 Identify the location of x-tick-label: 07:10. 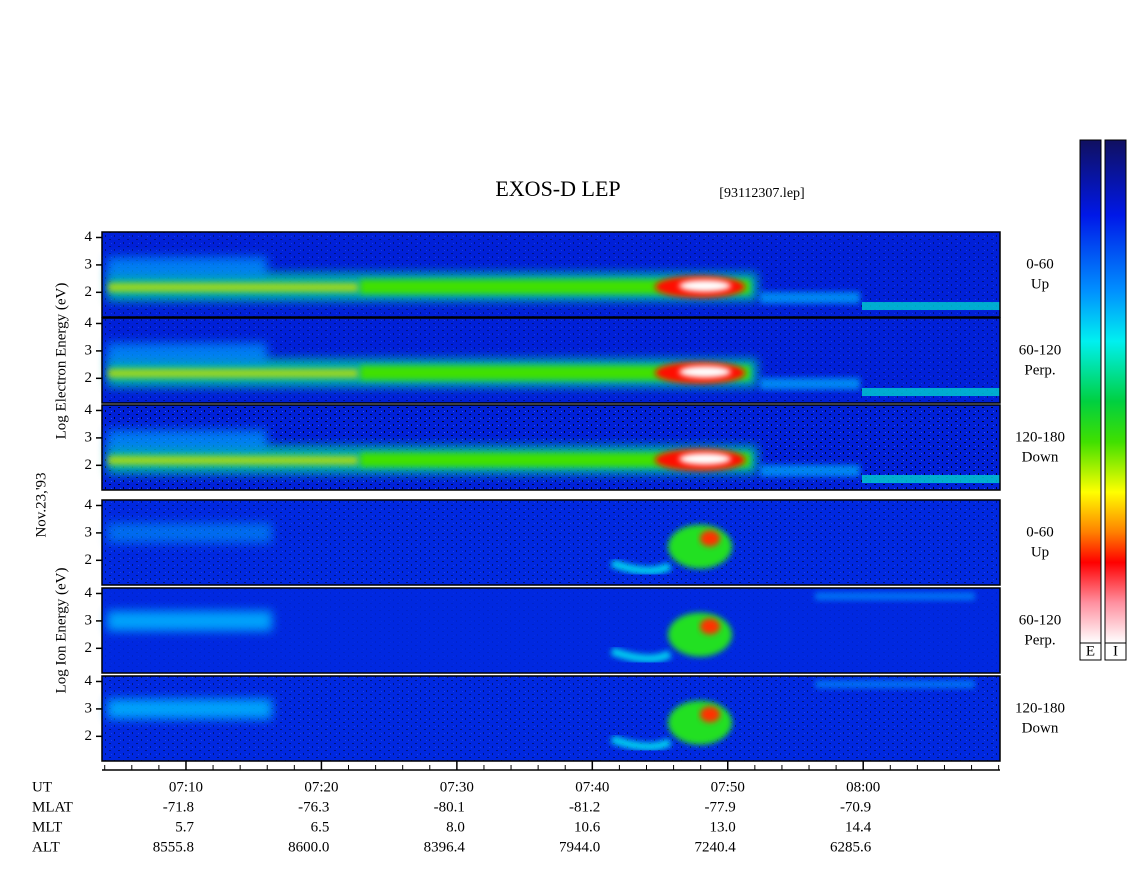
(186, 787).